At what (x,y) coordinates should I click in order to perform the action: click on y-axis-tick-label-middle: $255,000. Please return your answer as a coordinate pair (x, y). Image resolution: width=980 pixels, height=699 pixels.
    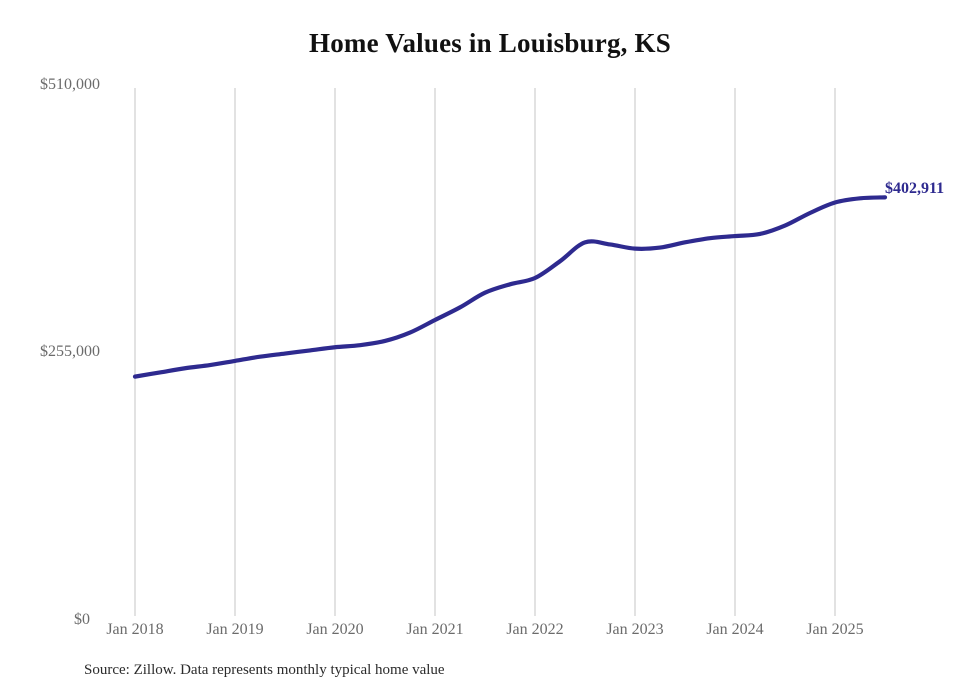
    Looking at the image, I should click on (70, 351).